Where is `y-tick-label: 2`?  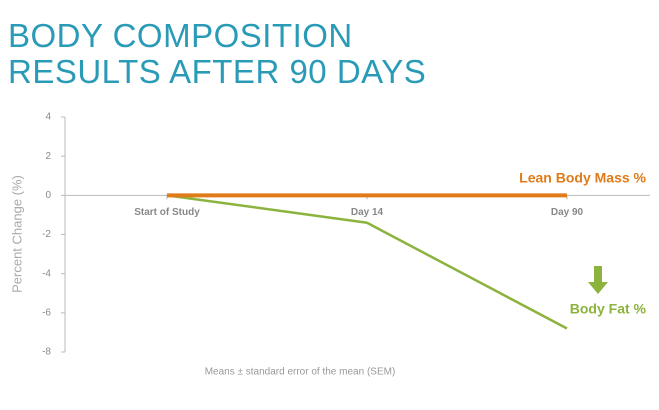 y-tick-label: 2 is located at coordinates (48, 156).